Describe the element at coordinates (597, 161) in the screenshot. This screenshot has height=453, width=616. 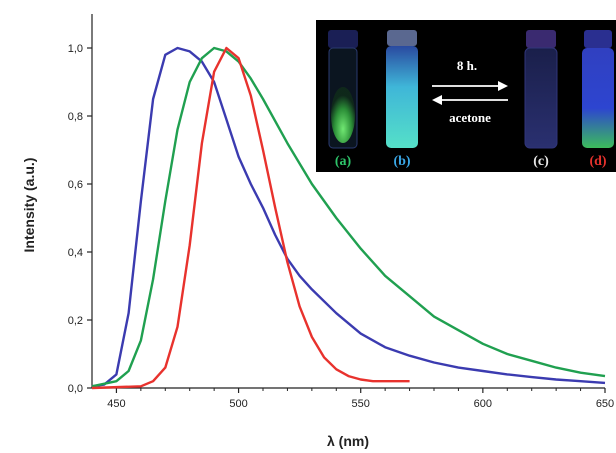
I see `vial-label-d: (d)` at that location.